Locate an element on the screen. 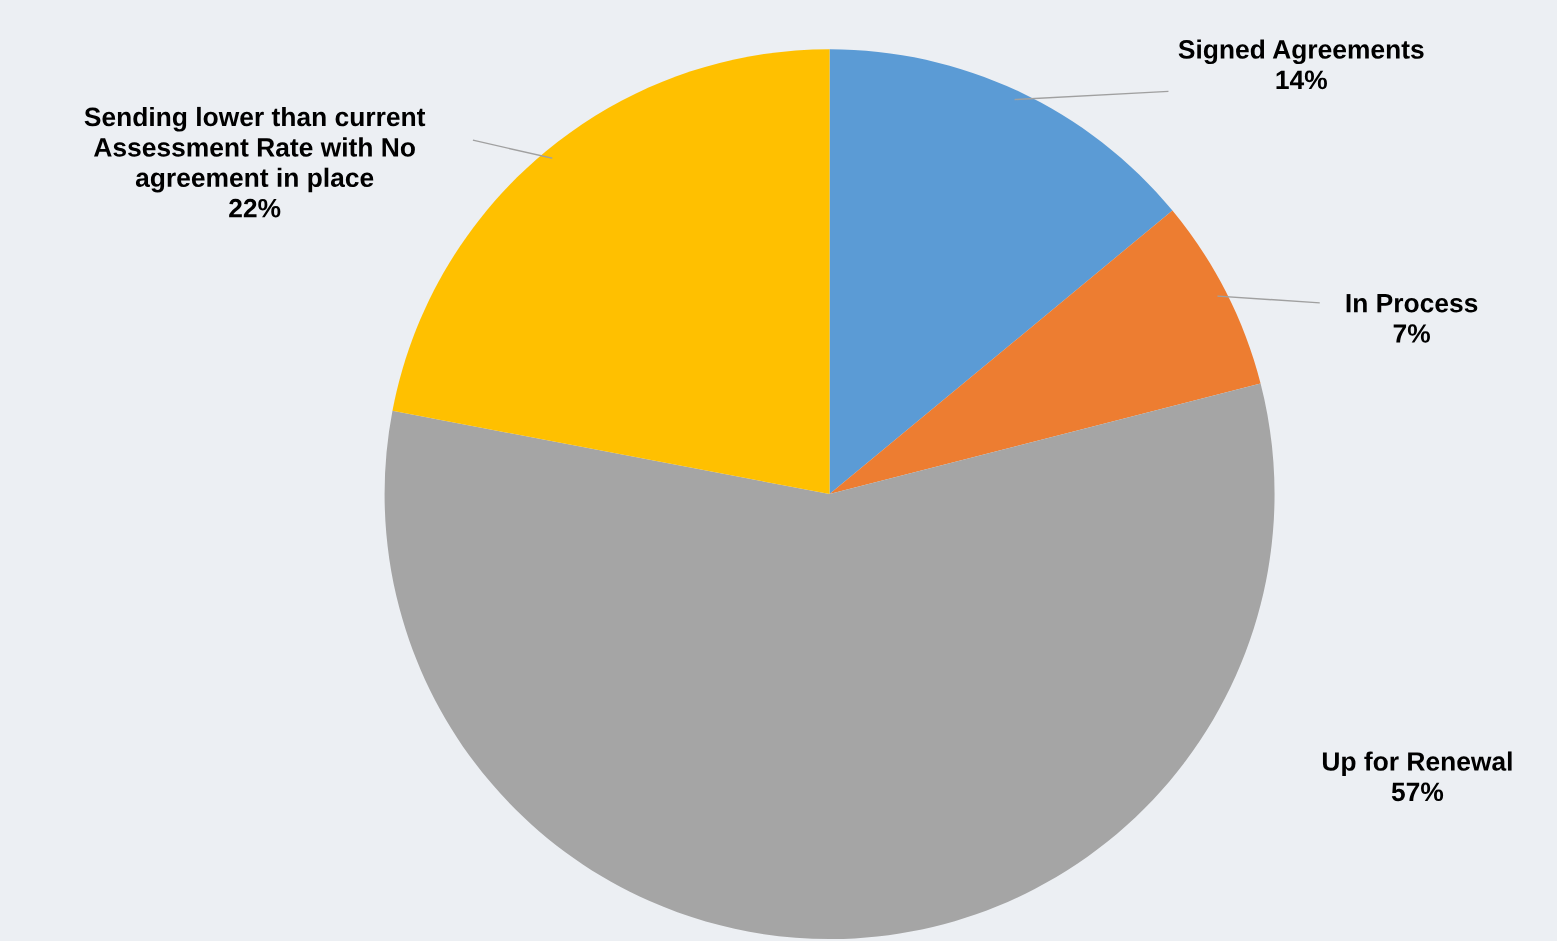 This screenshot has height=941, width=1557. data-label: 14% is located at coordinates (1301, 80).